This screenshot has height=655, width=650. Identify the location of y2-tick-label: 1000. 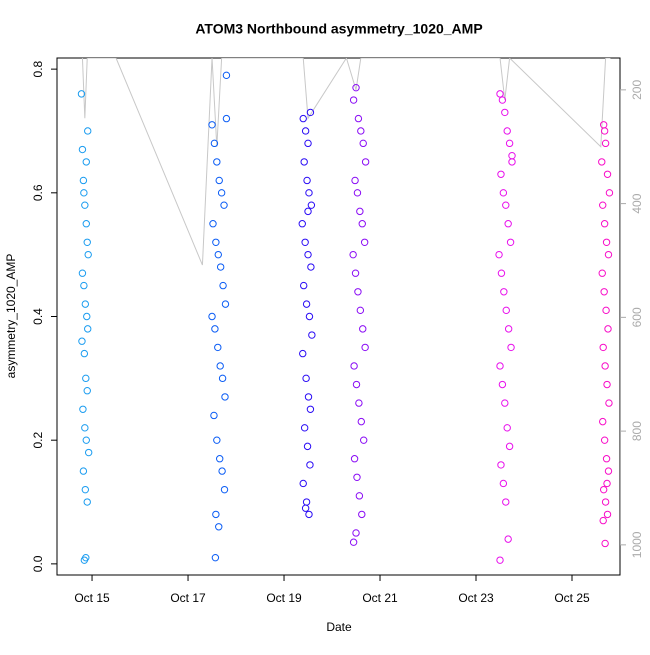
(637, 544).